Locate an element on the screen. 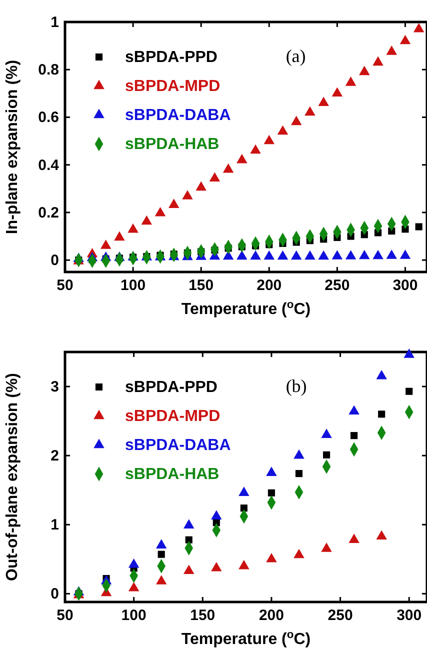 The width and height of the screenshot is (427, 659). y-tick-label: 0.2 is located at coordinates (48, 213).